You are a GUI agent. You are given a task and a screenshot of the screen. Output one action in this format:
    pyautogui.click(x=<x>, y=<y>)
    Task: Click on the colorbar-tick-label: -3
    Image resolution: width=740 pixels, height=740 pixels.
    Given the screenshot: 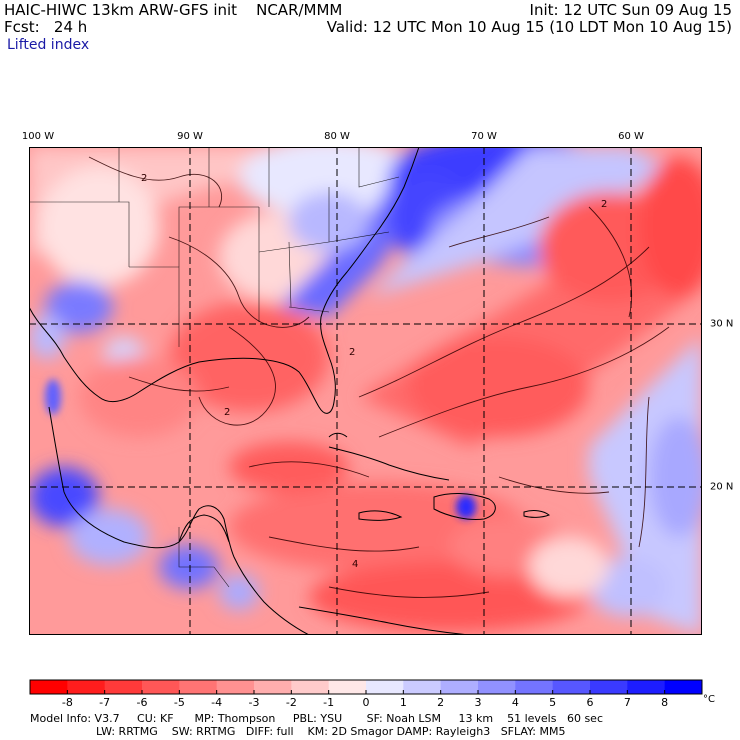 What is the action you would take?
    pyautogui.click(x=254, y=702)
    